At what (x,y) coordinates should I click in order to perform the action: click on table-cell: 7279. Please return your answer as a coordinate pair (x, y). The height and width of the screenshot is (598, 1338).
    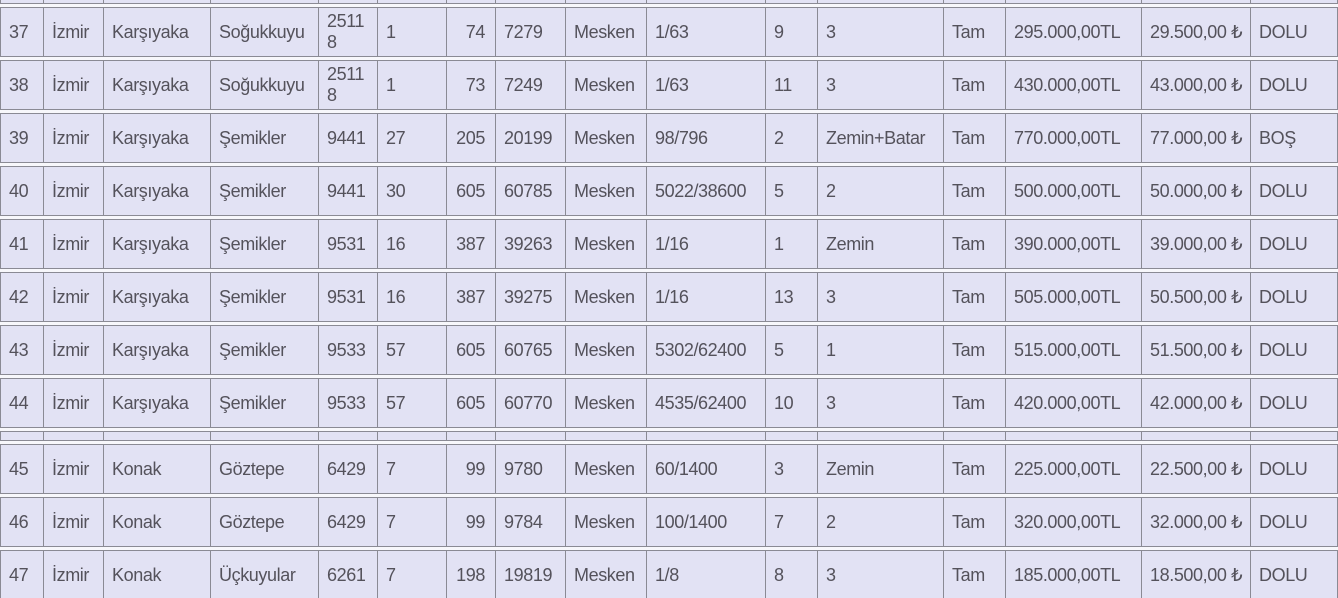
    Looking at the image, I should click on (530, 32).